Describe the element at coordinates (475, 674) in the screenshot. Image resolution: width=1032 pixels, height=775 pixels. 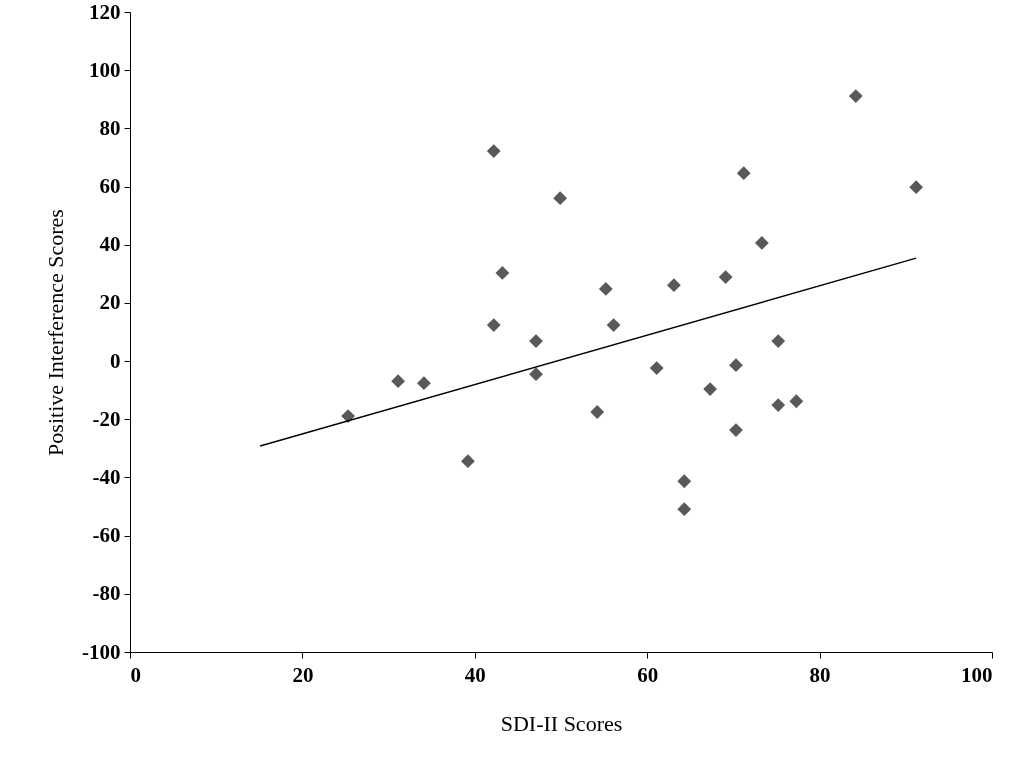
I see `x-tick-label: 40` at that location.